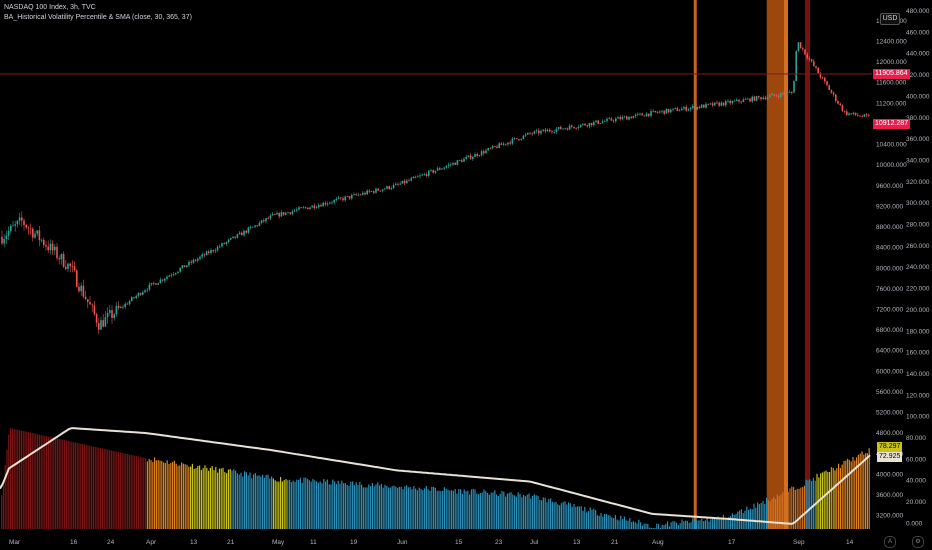  What do you see at coordinates (918, 542) in the screenshot?
I see `settings-icon: ⚙` at bounding box center [918, 542].